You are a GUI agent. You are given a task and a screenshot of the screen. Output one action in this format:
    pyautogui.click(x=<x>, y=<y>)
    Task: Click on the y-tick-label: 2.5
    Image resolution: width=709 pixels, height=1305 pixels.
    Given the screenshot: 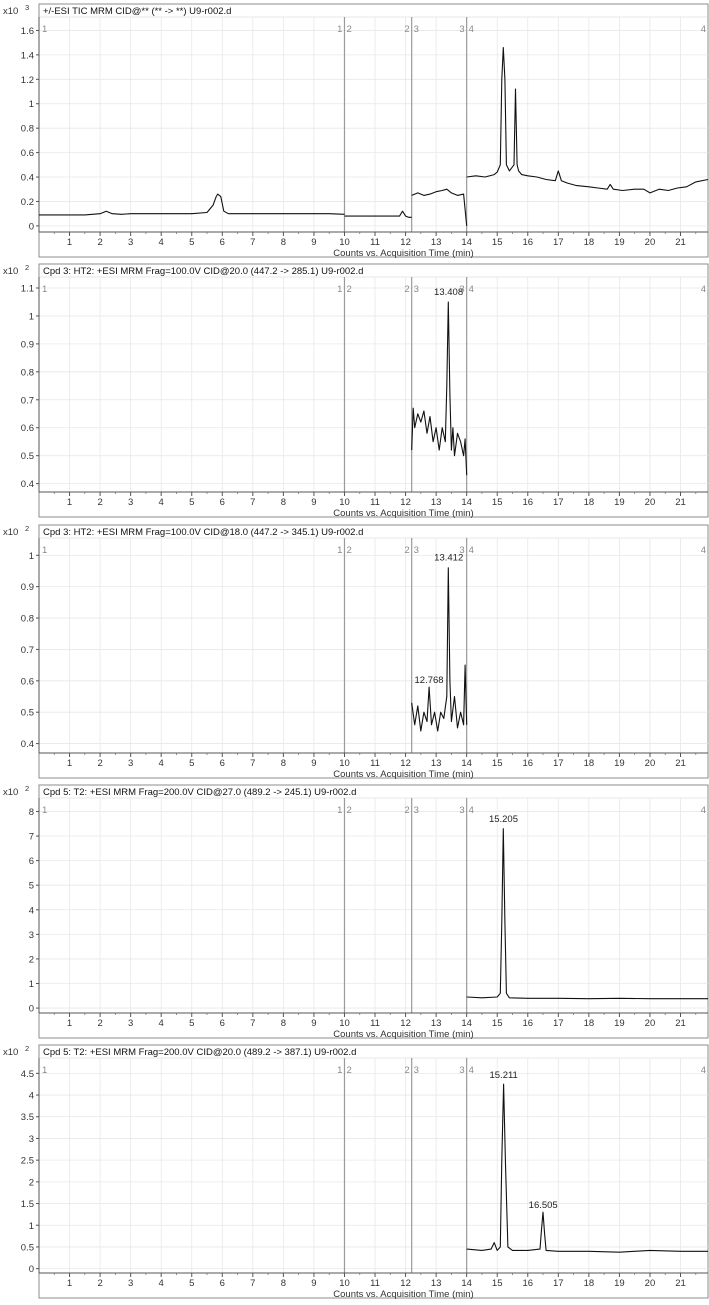 What is the action you would take?
    pyautogui.click(x=27, y=1161)
    